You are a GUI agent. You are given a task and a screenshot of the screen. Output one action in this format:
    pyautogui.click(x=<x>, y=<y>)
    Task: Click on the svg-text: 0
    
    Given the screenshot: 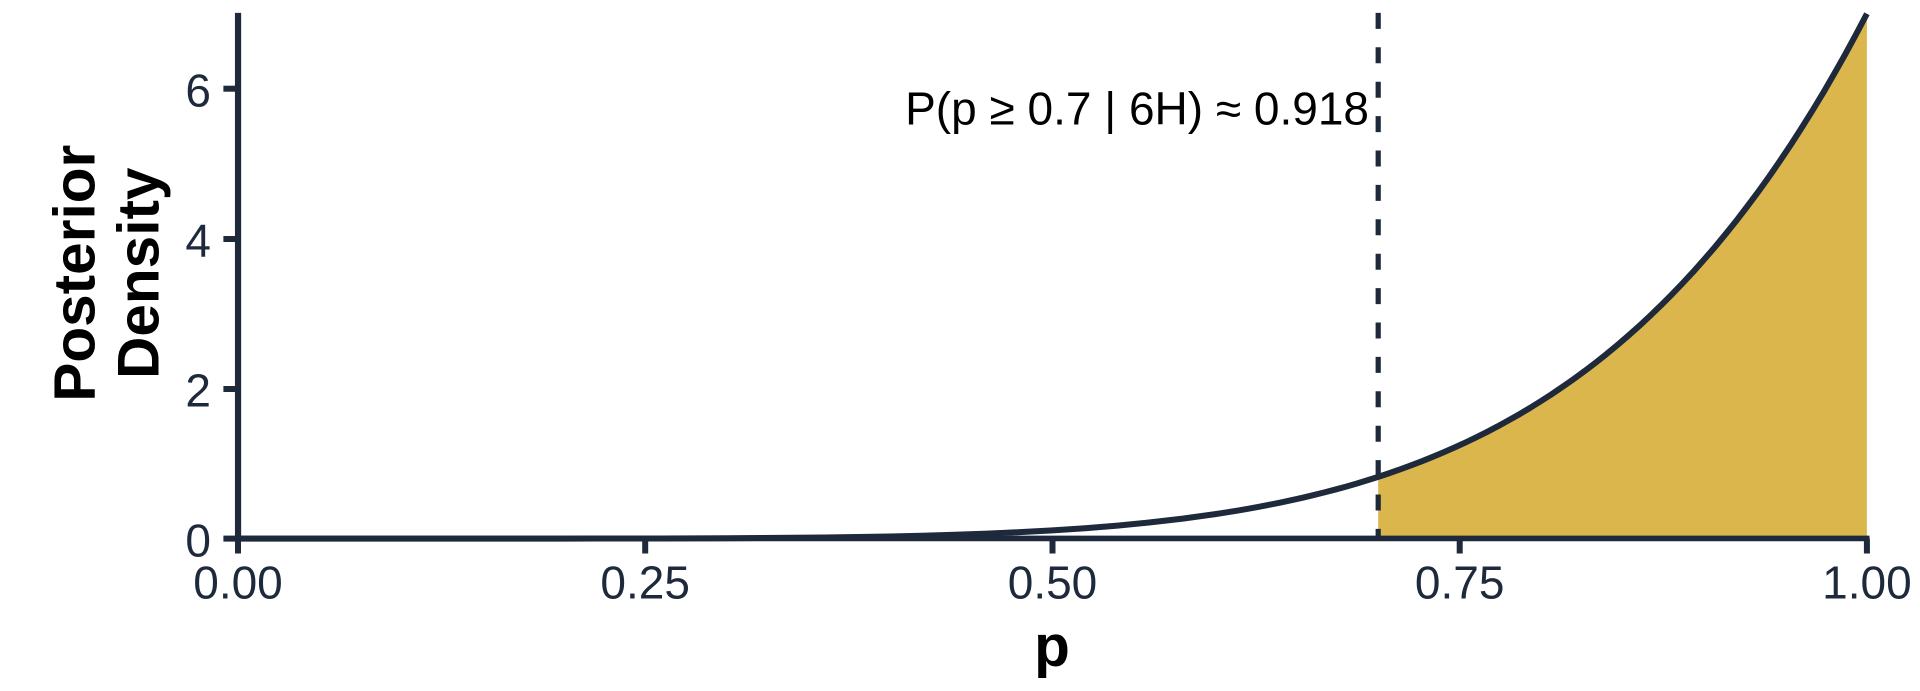 What is the action you would take?
    pyautogui.click(x=198, y=540)
    